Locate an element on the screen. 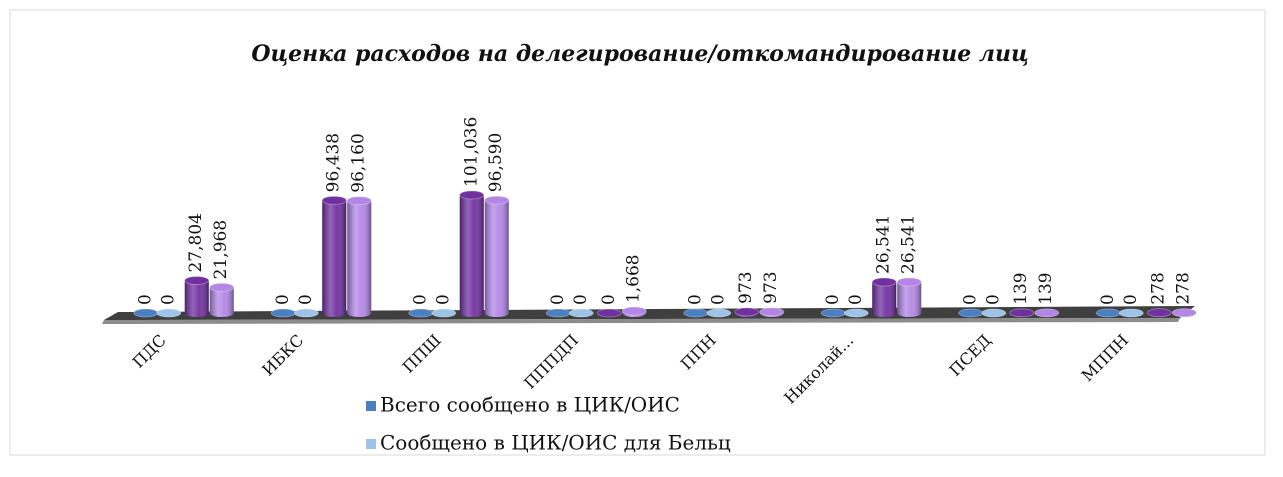  legend-label: Всего сообщено в ЦИК/ОИС is located at coordinates (530, 405).